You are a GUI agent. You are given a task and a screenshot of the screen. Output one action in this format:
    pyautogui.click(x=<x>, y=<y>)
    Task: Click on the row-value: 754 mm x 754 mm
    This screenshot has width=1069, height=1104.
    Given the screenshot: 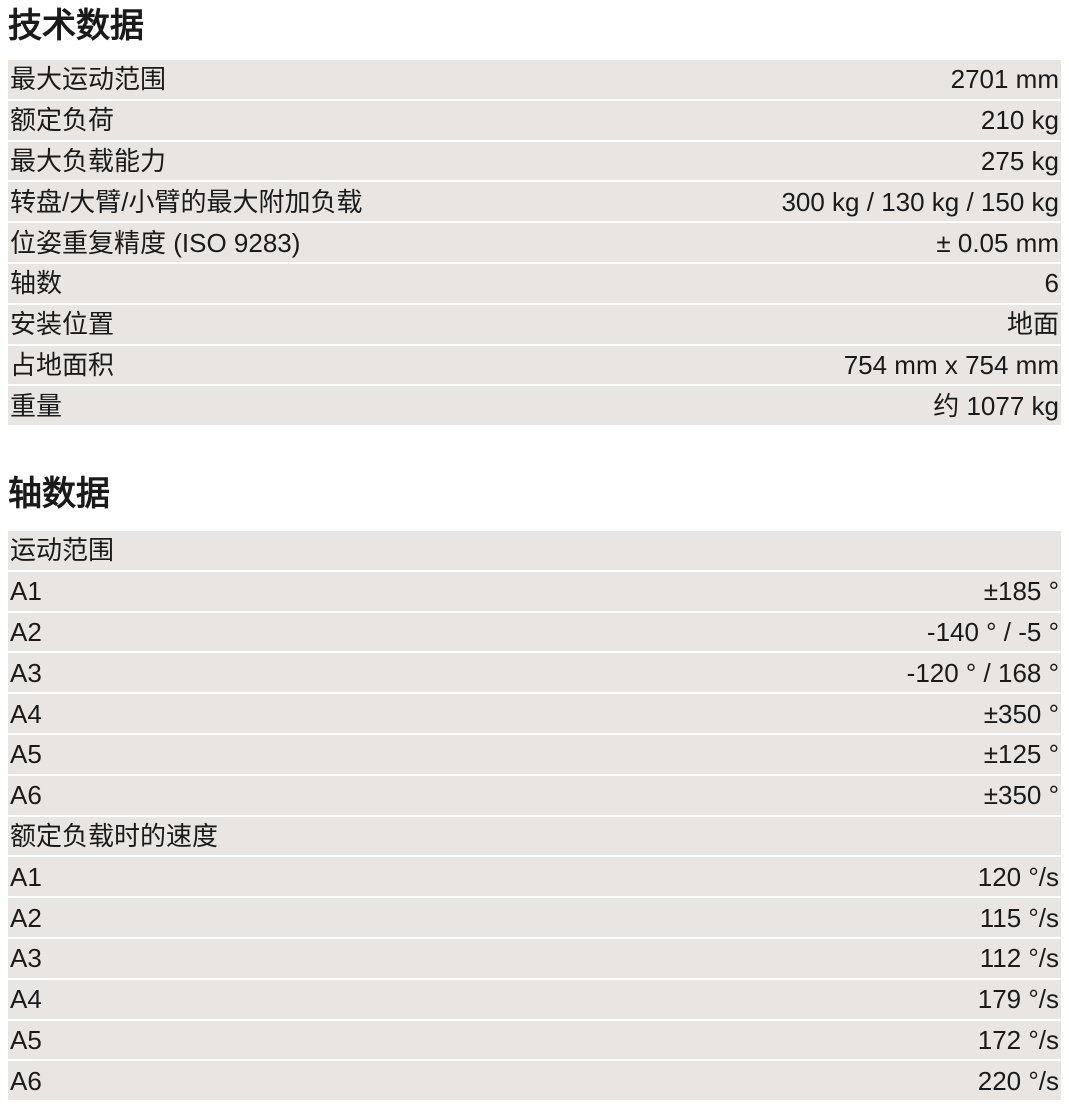 What is the action you would take?
    pyautogui.click(x=951, y=364)
    